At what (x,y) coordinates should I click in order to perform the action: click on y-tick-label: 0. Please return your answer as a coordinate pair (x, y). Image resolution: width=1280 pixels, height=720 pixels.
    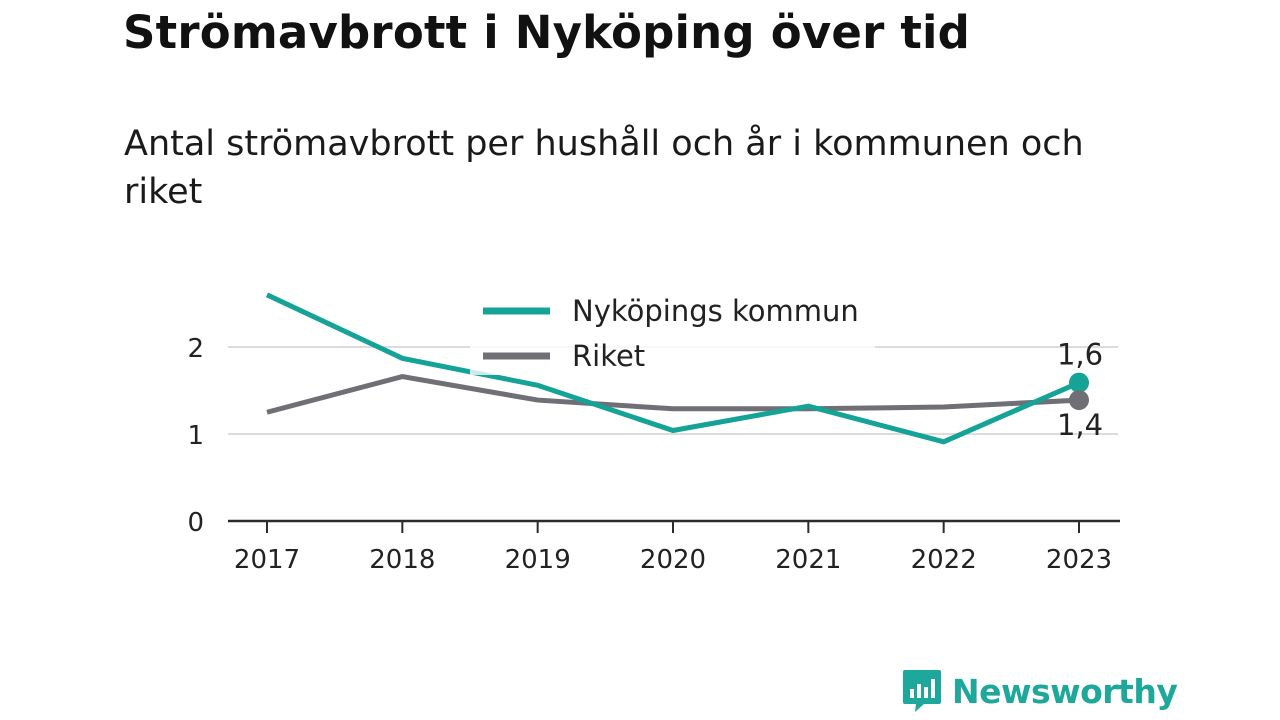
    Looking at the image, I should click on (195, 523).